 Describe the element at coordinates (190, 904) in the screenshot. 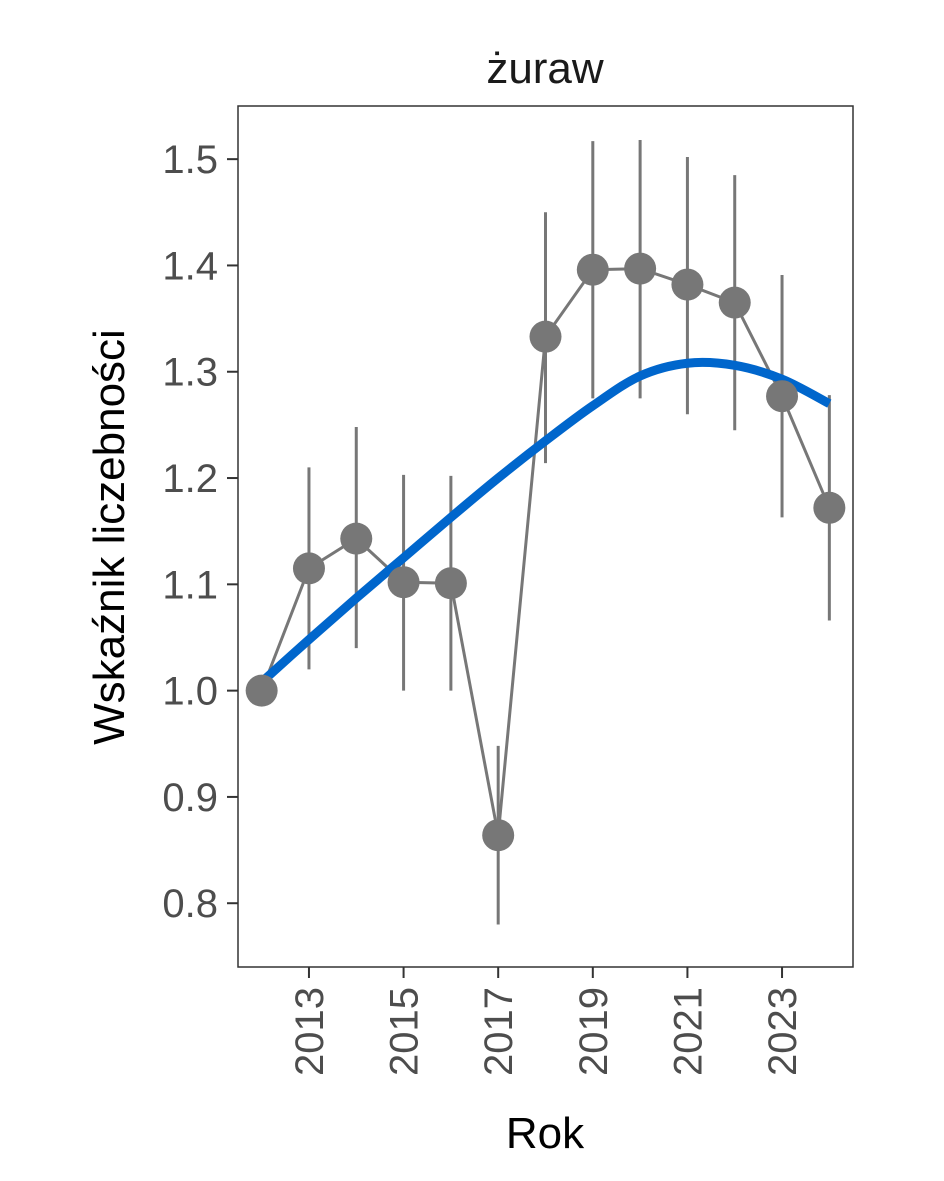

I see `y-tick-label: 0.8` at that location.